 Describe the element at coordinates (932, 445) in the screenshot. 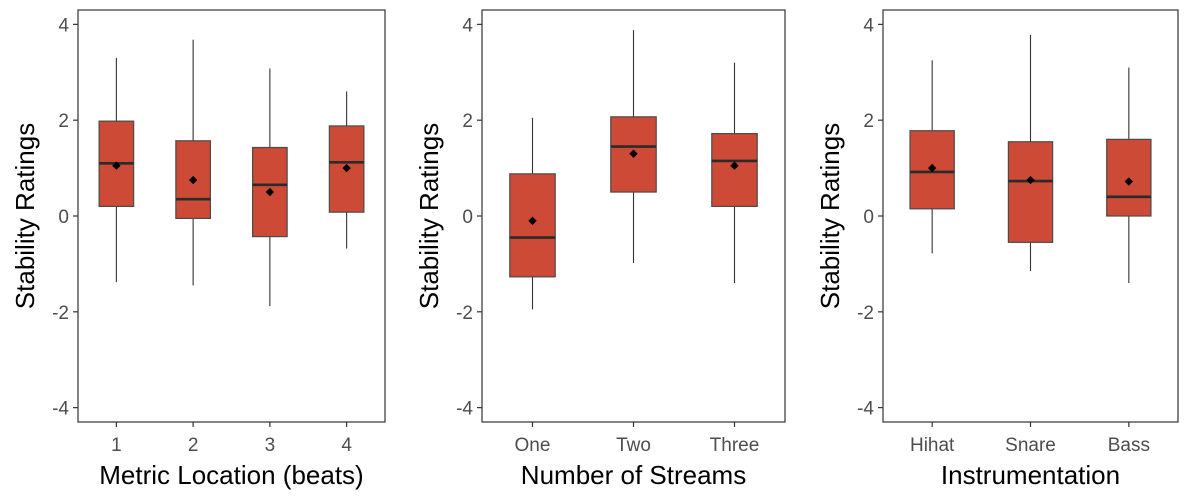

I see `x-tick-label: Hihat` at that location.